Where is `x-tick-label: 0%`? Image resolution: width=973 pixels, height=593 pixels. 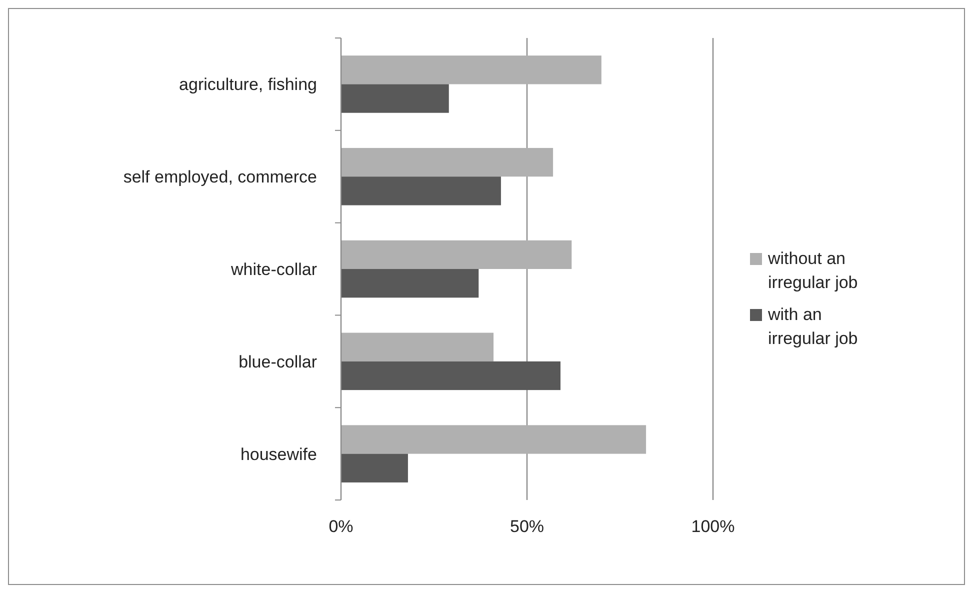 x-tick-label: 0% is located at coordinates (341, 526).